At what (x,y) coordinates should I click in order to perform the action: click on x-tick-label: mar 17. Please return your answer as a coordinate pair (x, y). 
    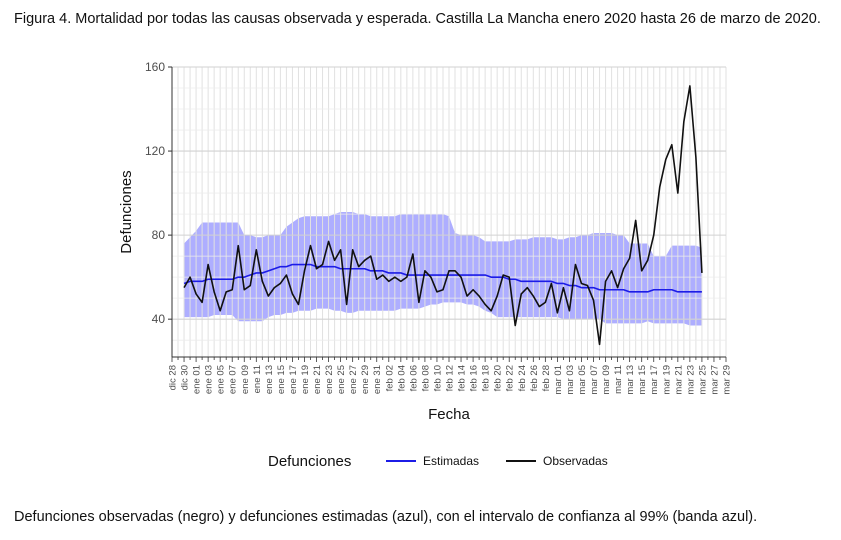
    Looking at the image, I should click on (654, 380).